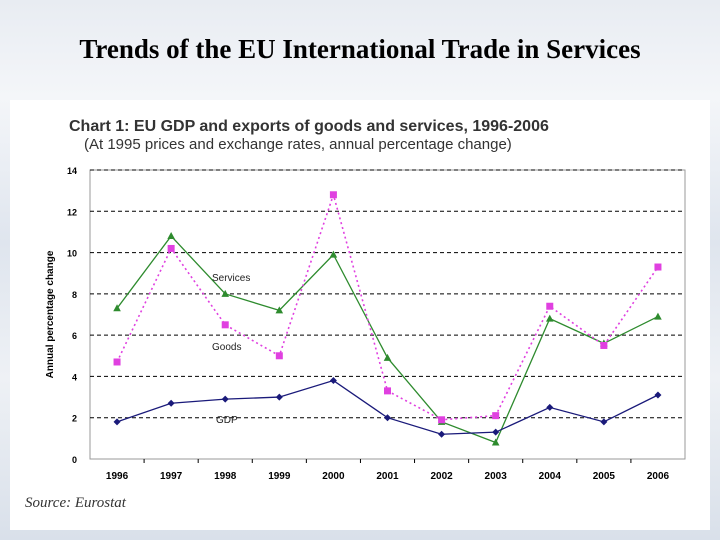 The width and height of the screenshot is (720, 540). I want to click on x-tick-label: 1996, so click(117, 476).